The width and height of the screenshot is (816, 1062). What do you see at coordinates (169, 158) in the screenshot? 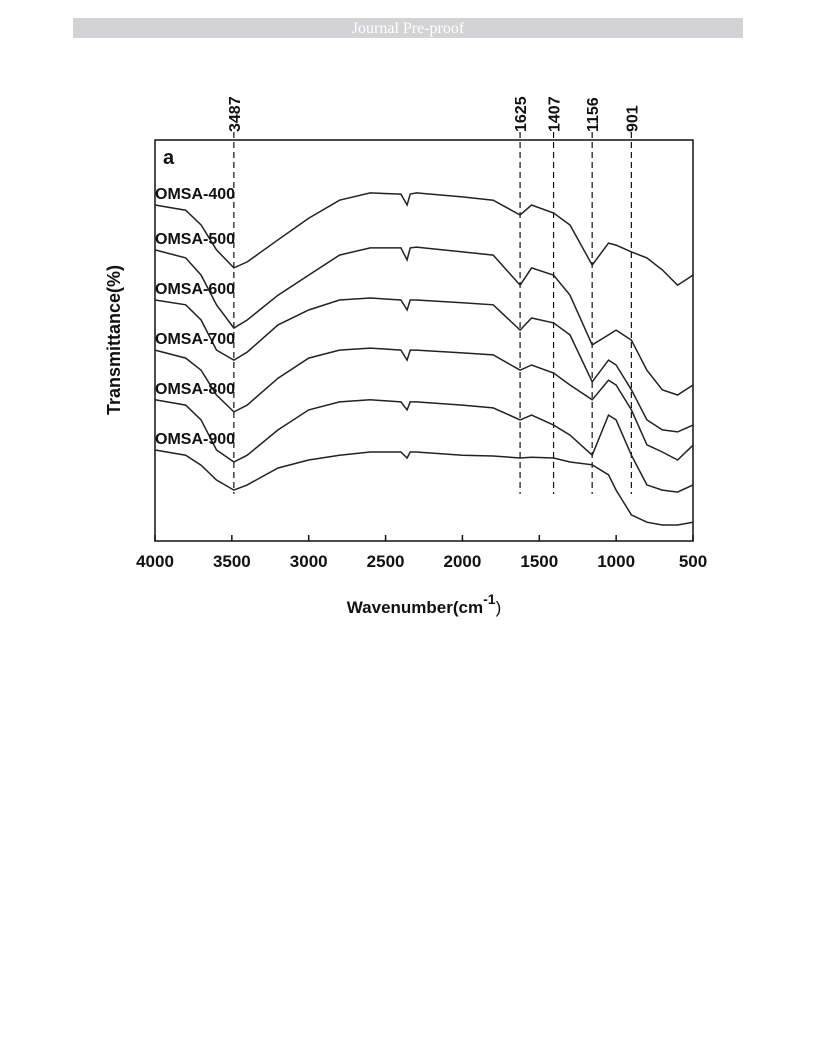
I see `panel-label: a` at bounding box center [169, 158].